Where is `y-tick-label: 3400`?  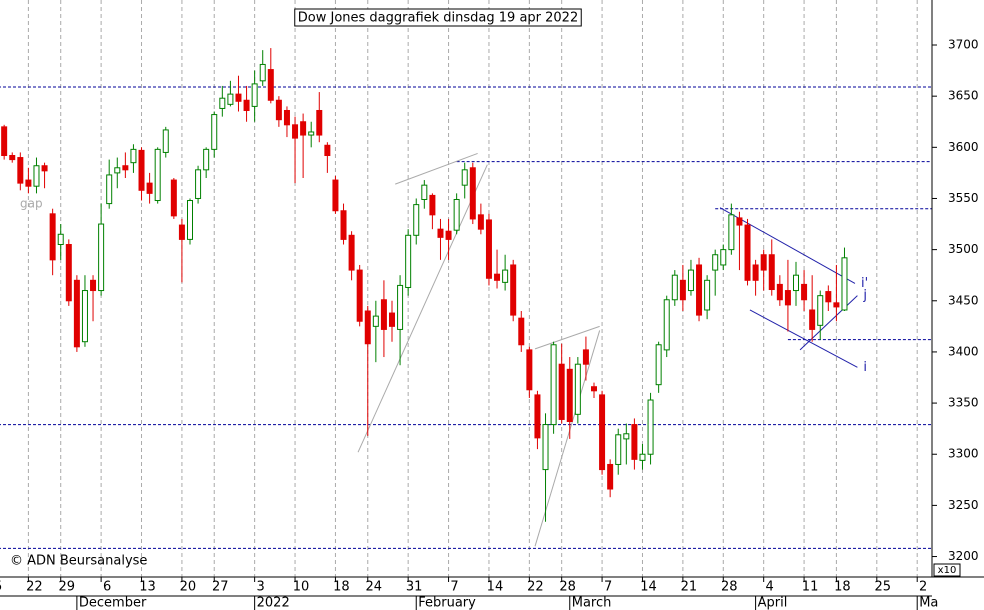
y-tick-label: 3400 is located at coordinates (963, 351).